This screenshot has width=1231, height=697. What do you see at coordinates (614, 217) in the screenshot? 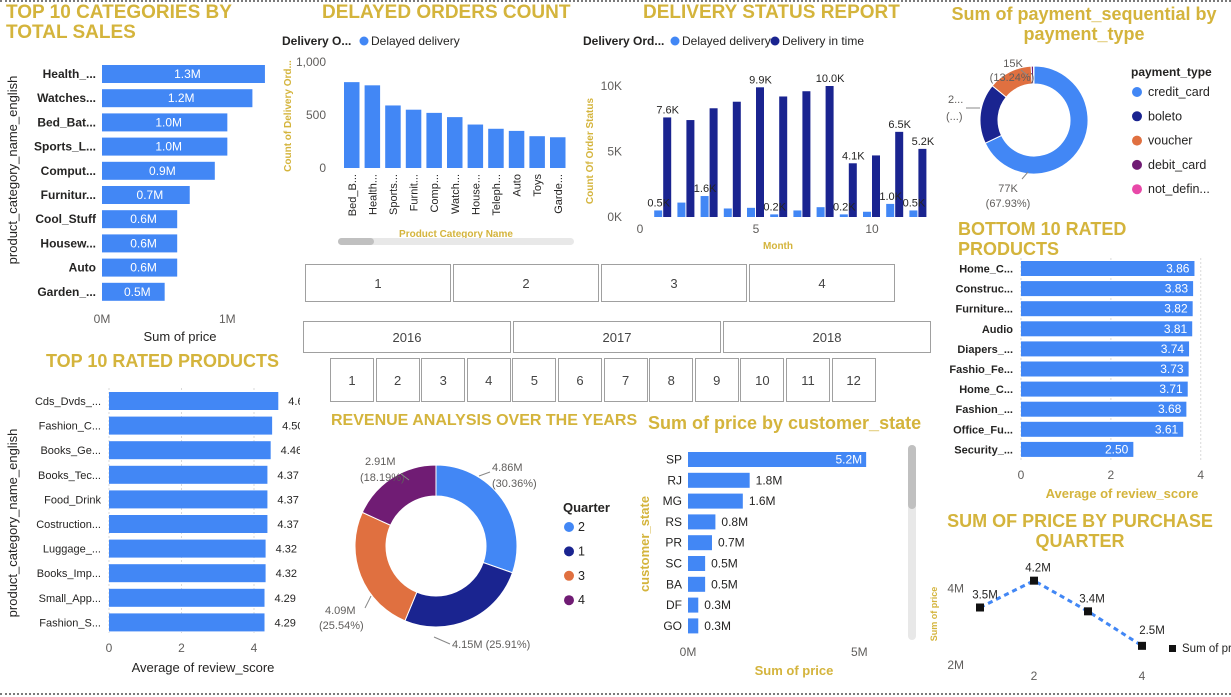
I see `y-tick-label: 0K` at bounding box center [614, 217].